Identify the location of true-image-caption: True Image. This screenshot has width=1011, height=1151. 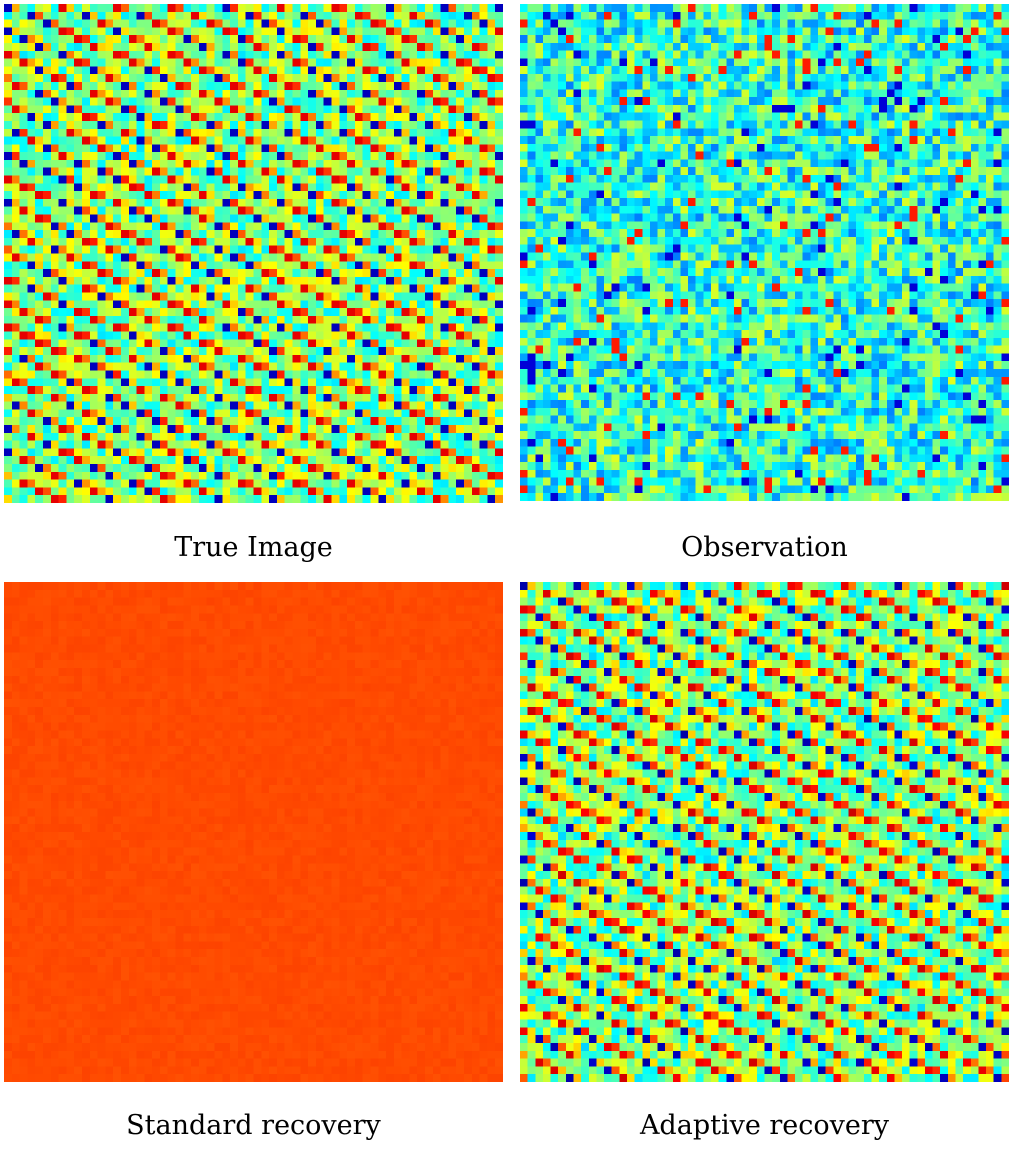
(253, 548).